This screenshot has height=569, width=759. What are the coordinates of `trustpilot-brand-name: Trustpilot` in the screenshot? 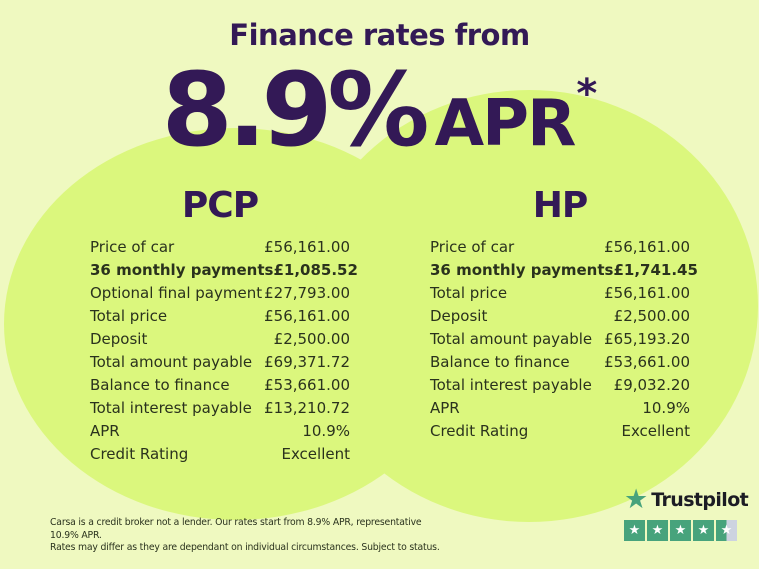 It's located at (700, 500).